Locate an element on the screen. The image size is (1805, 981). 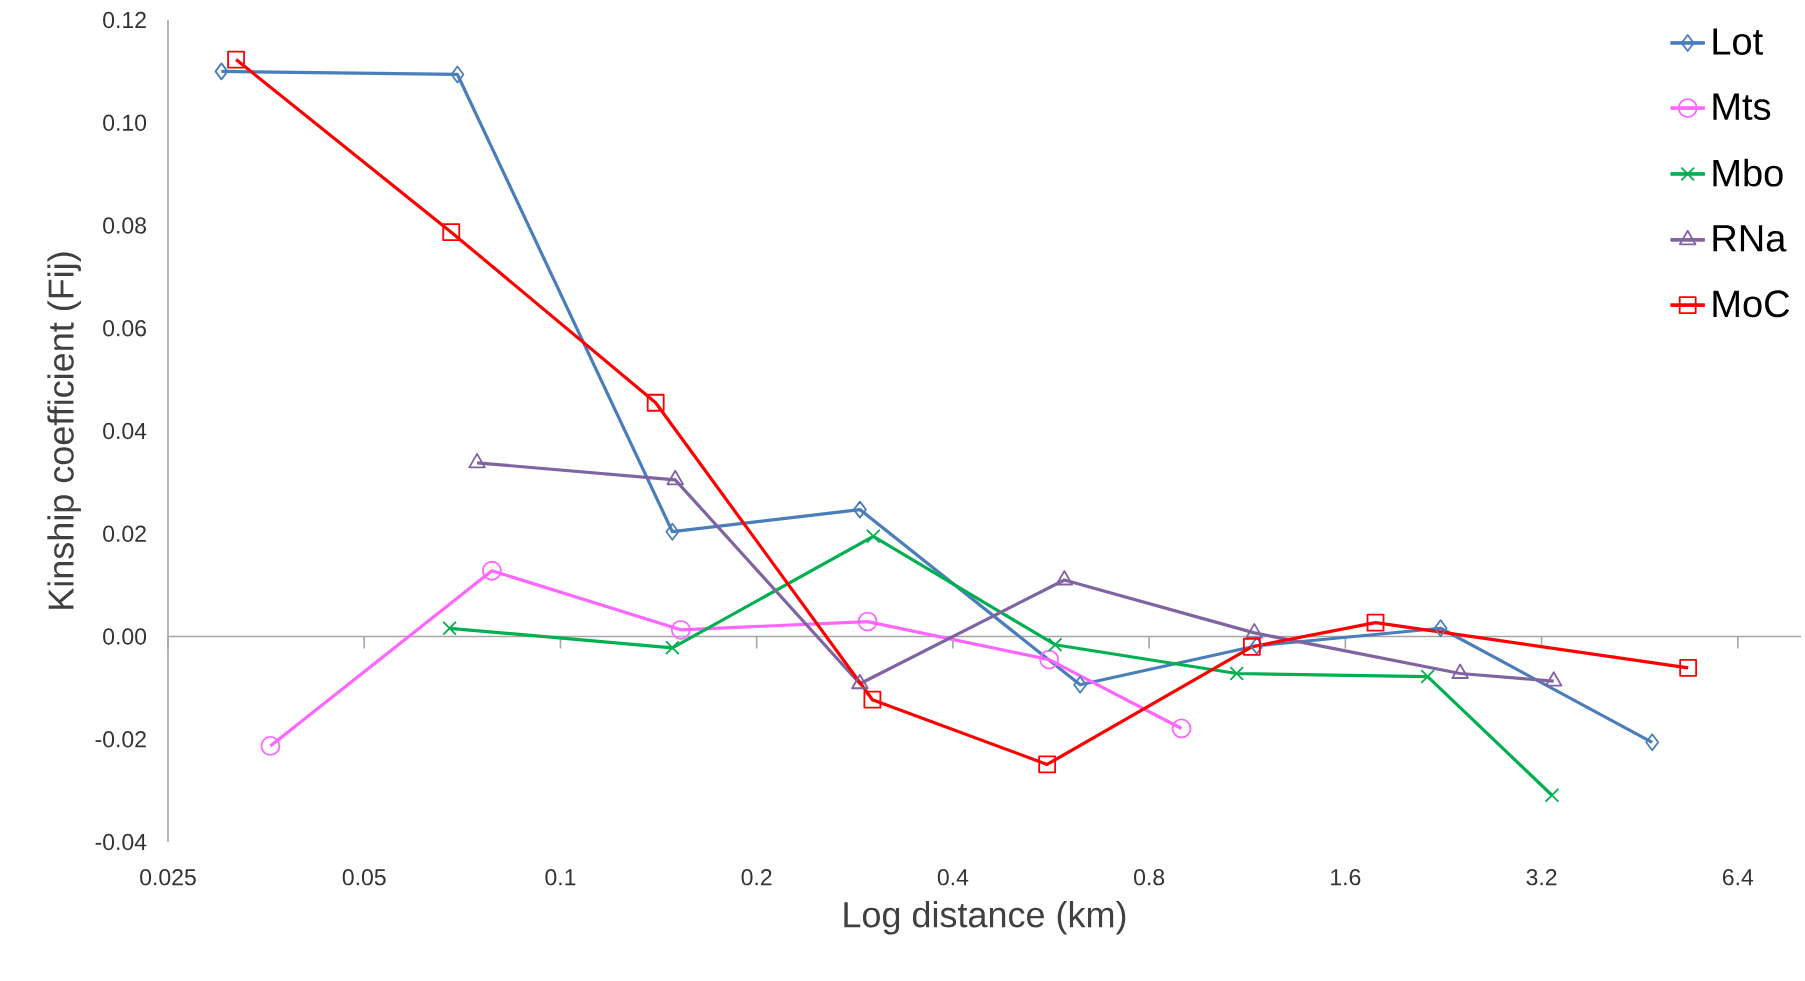
y-tick-label: -0.02 is located at coordinates (120, 739).